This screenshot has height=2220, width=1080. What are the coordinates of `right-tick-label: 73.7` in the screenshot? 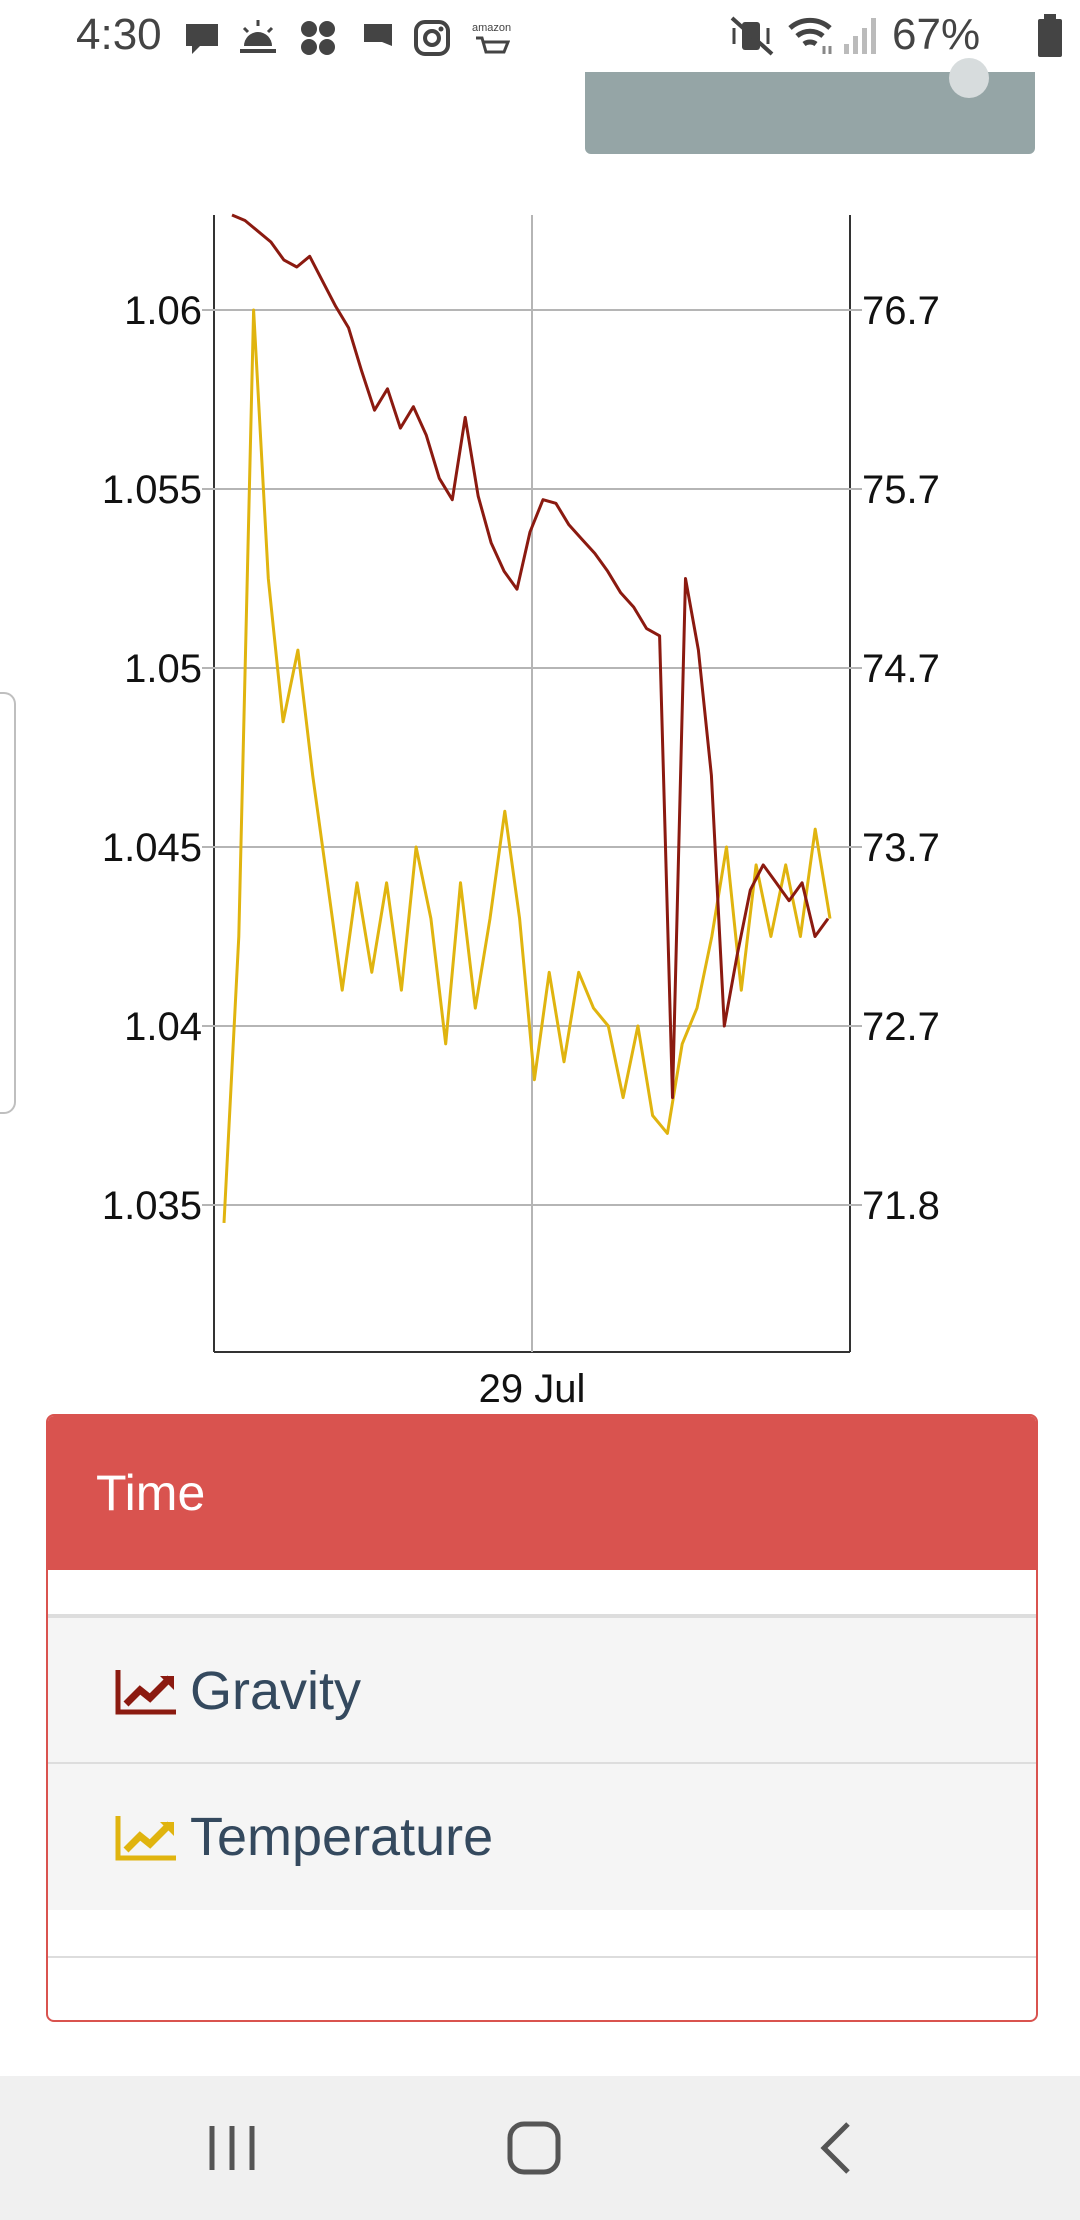 It's located at (901, 848).